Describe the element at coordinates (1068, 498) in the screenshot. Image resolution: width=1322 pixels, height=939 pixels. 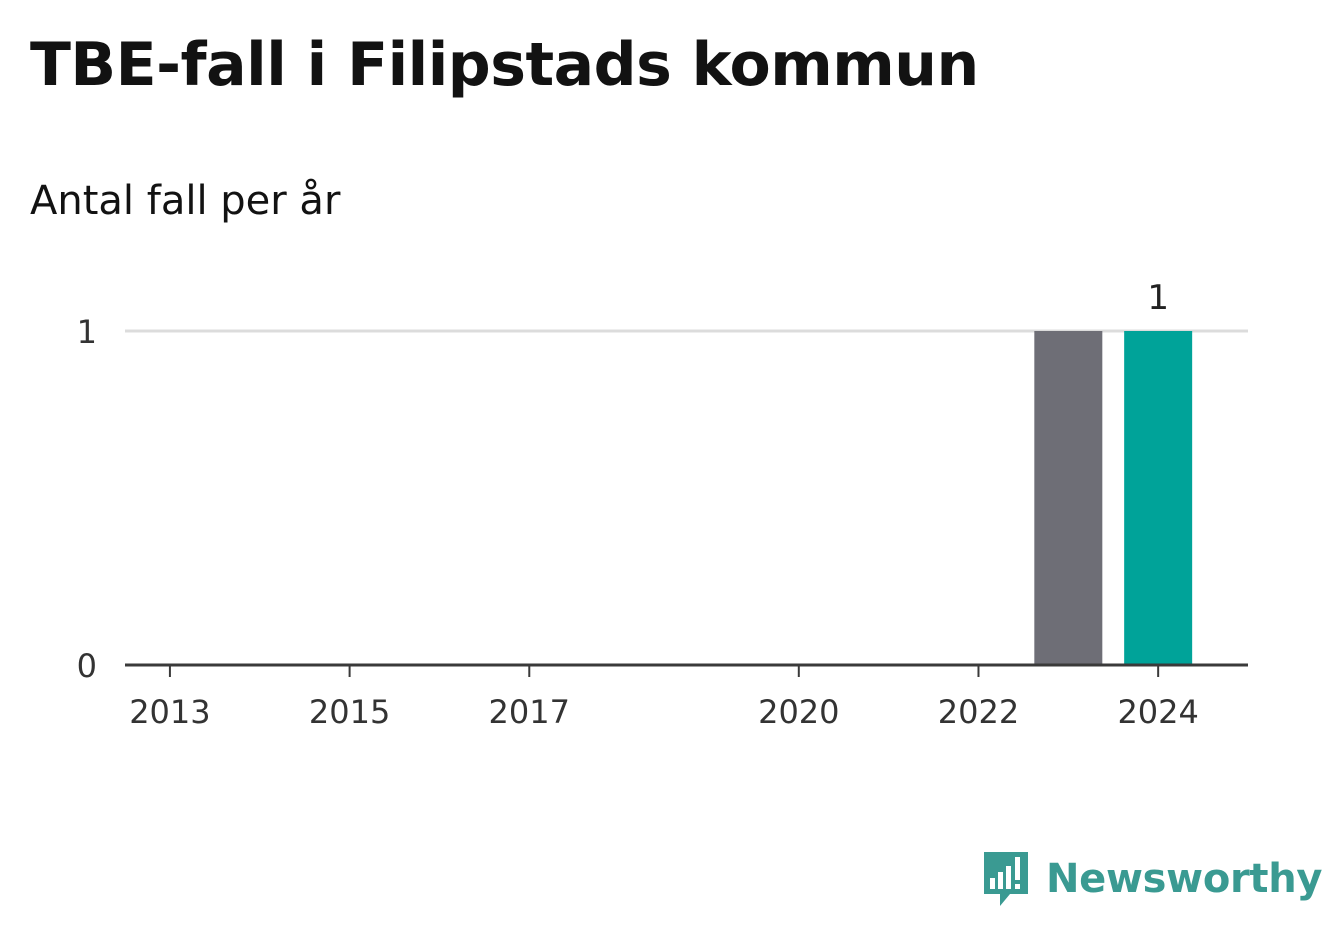
I see `bar-2023` at that location.